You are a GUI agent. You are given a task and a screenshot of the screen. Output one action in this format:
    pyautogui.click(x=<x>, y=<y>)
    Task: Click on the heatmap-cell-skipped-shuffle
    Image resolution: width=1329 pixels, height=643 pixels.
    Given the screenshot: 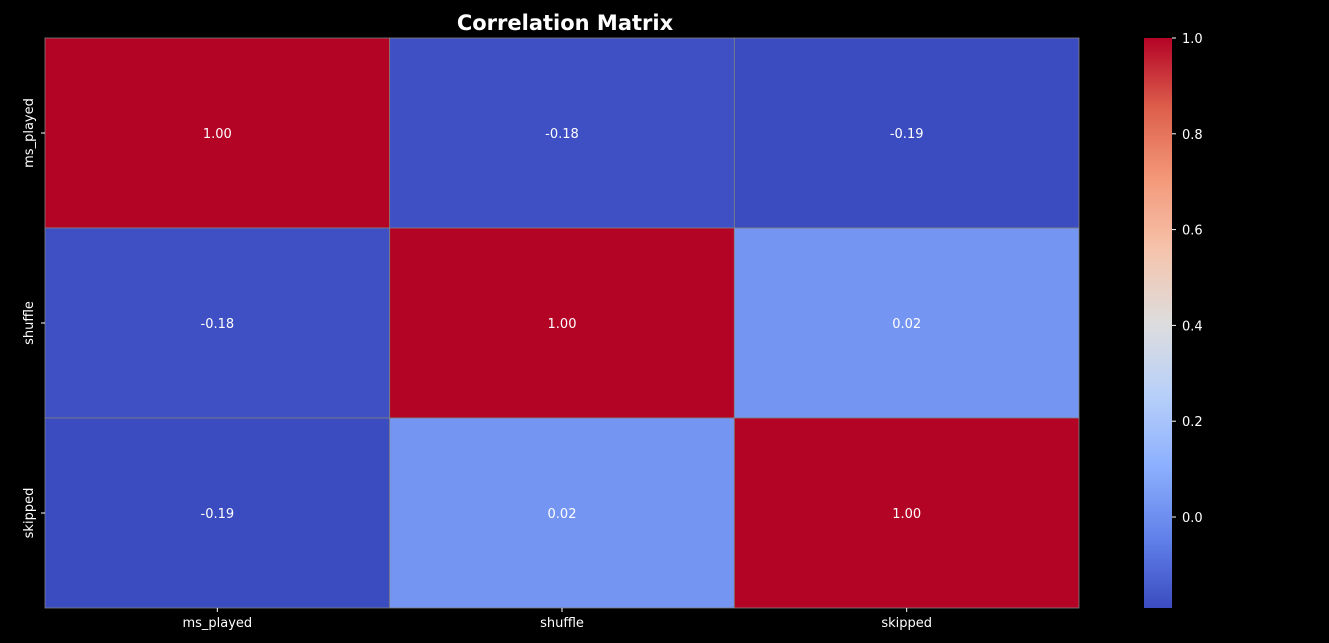 What is the action you would take?
    pyautogui.click(x=562, y=513)
    